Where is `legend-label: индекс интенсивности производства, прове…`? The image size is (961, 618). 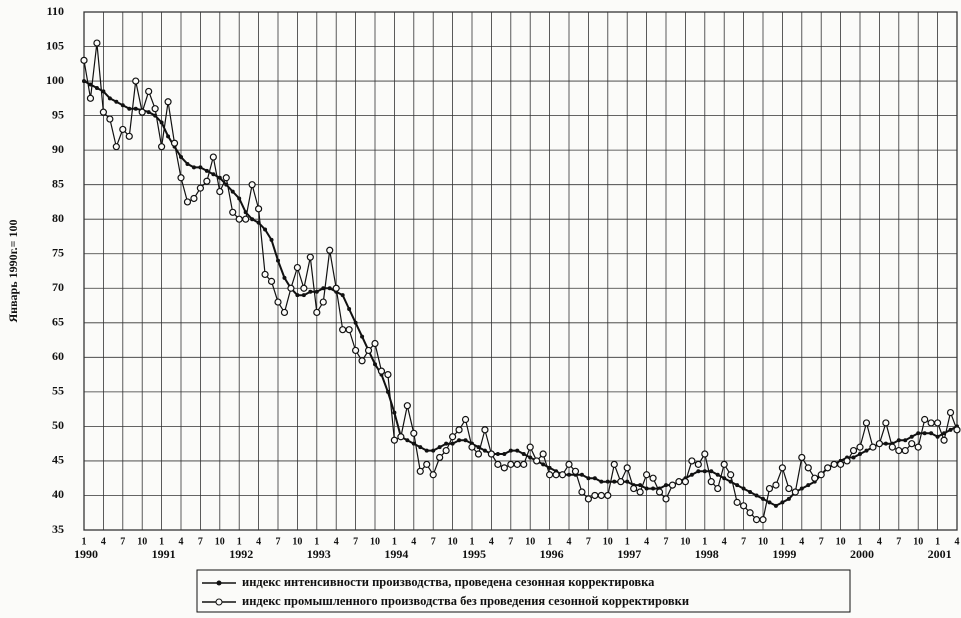 legend-label: индекс интенсивности производства, прове… is located at coordinates (448, 582).